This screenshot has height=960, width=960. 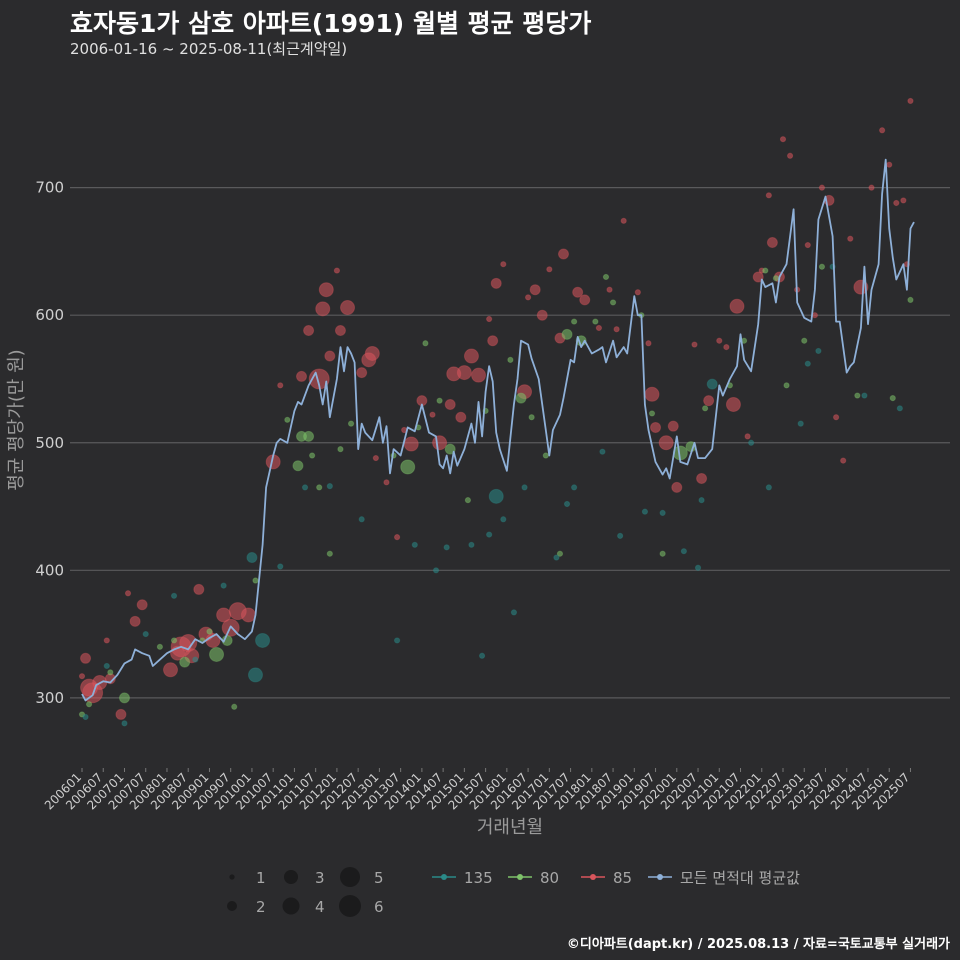 I want to click on y-tick-label: 700, so click(x=49, y=188).